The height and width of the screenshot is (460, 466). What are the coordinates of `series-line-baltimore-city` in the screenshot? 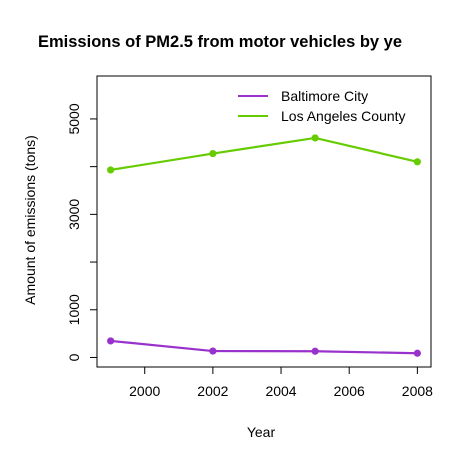 It's located at (264, 347).